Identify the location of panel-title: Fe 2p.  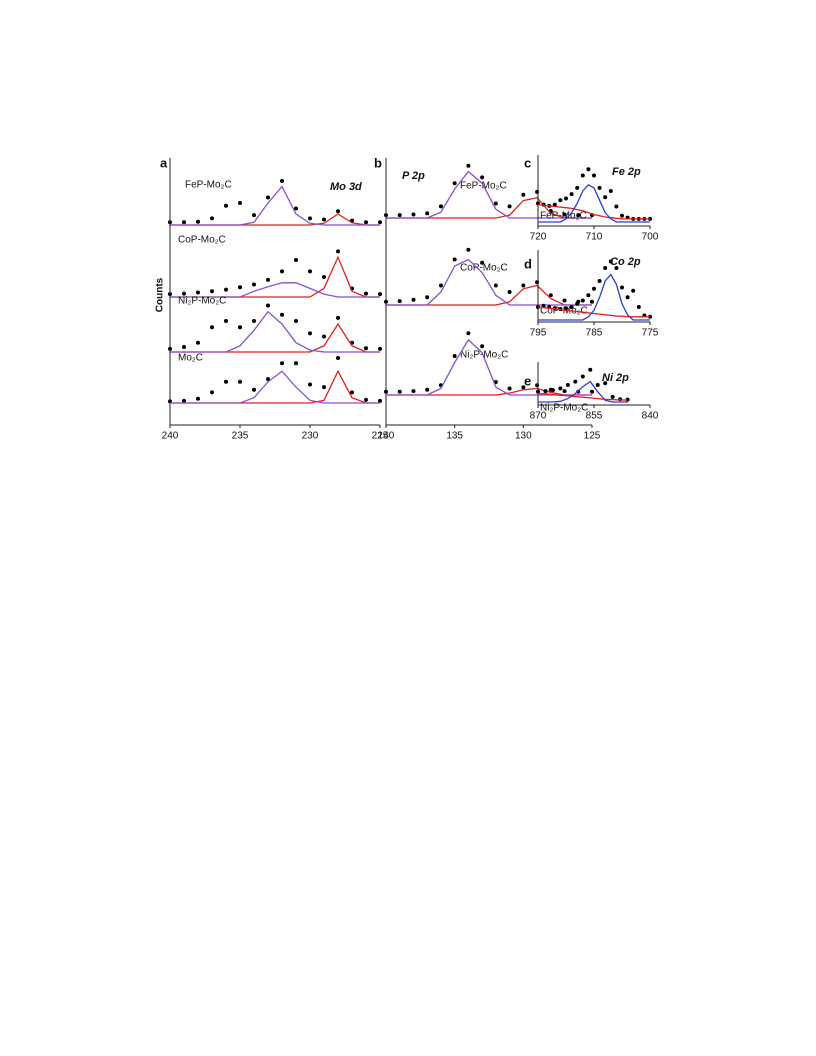
(626, 172).